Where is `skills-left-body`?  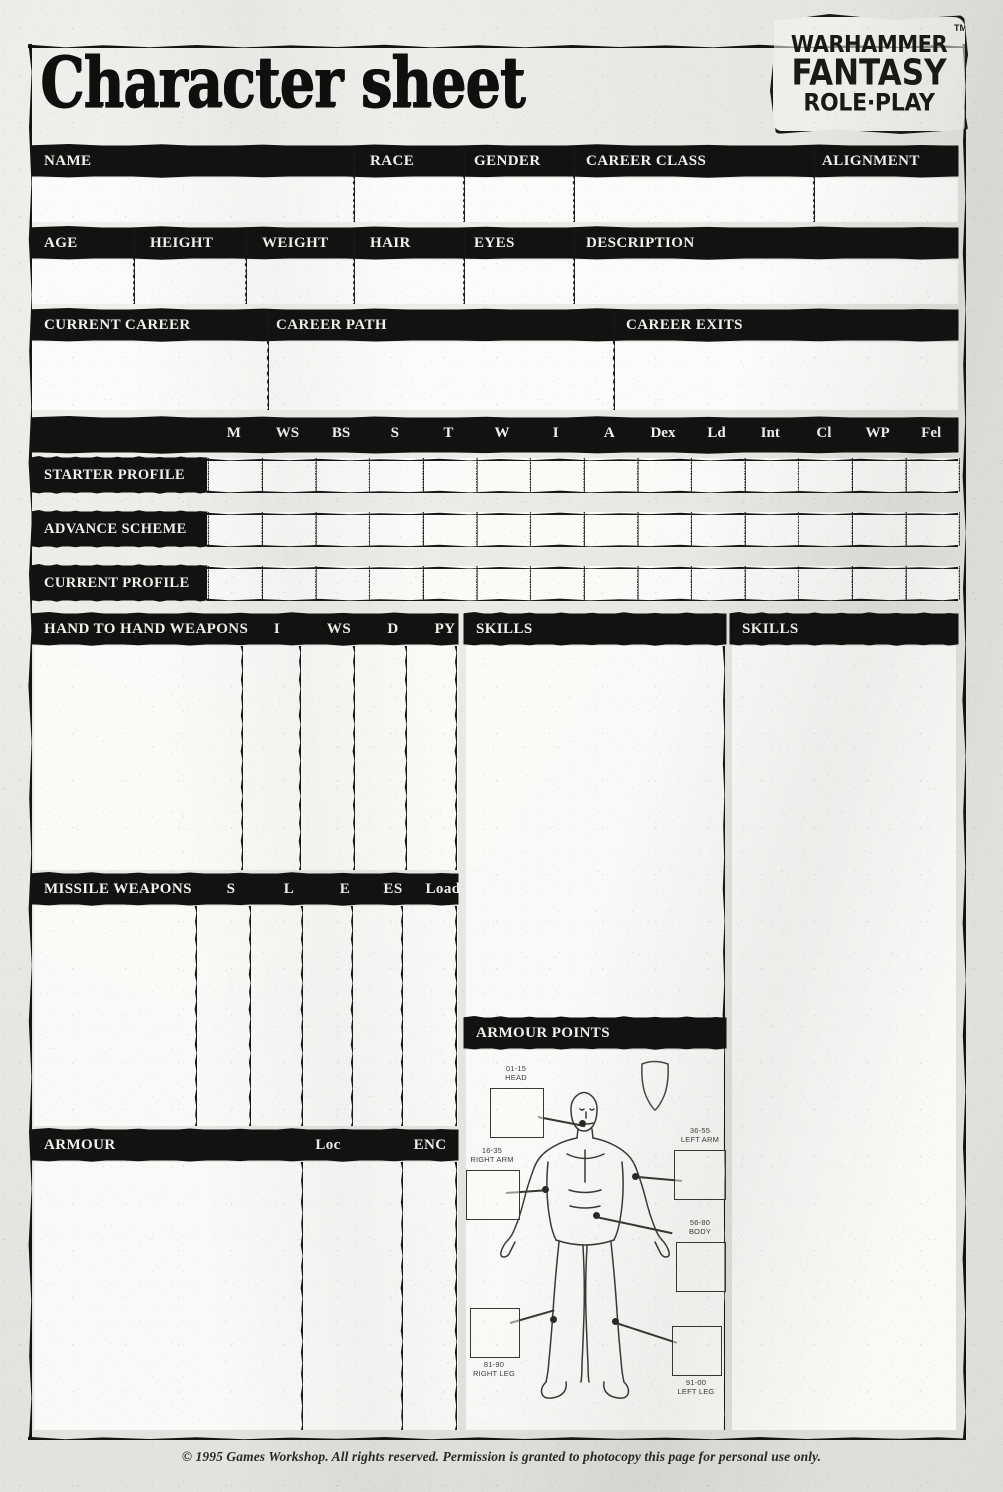 skills-left-body is located at coordinates (595, 832).